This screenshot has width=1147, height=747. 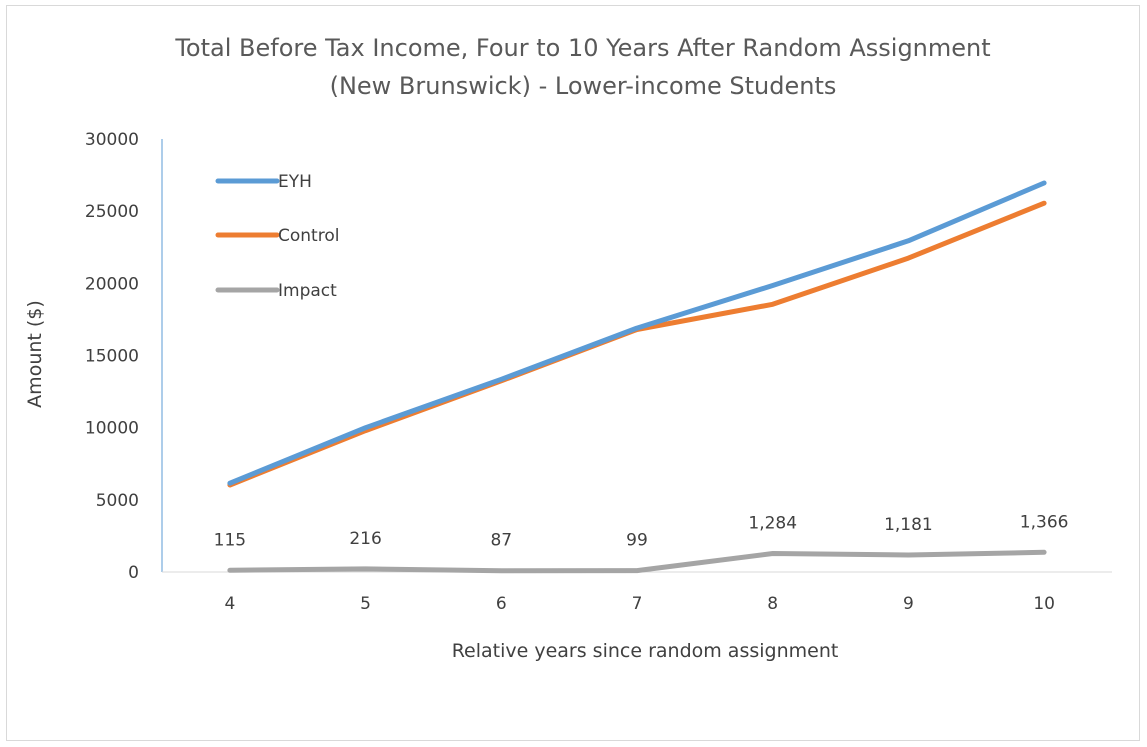 What do you see at coordinates (365, 539) in the screenshot?
I see `impact-data-label: 216` at bounding box center [365, 539].